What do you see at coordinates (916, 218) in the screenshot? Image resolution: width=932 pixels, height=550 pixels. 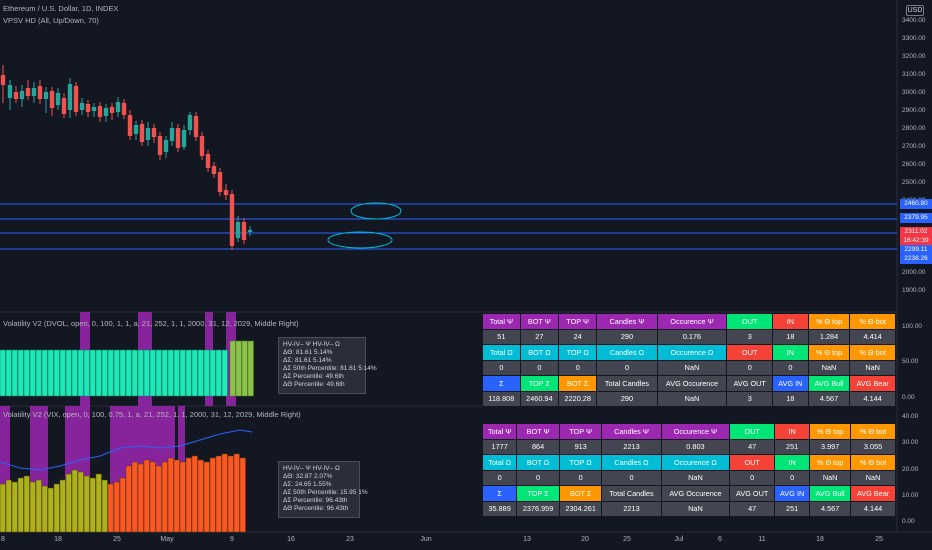 I see `price-tag: 2379.95` at bounding box center [916, 218].